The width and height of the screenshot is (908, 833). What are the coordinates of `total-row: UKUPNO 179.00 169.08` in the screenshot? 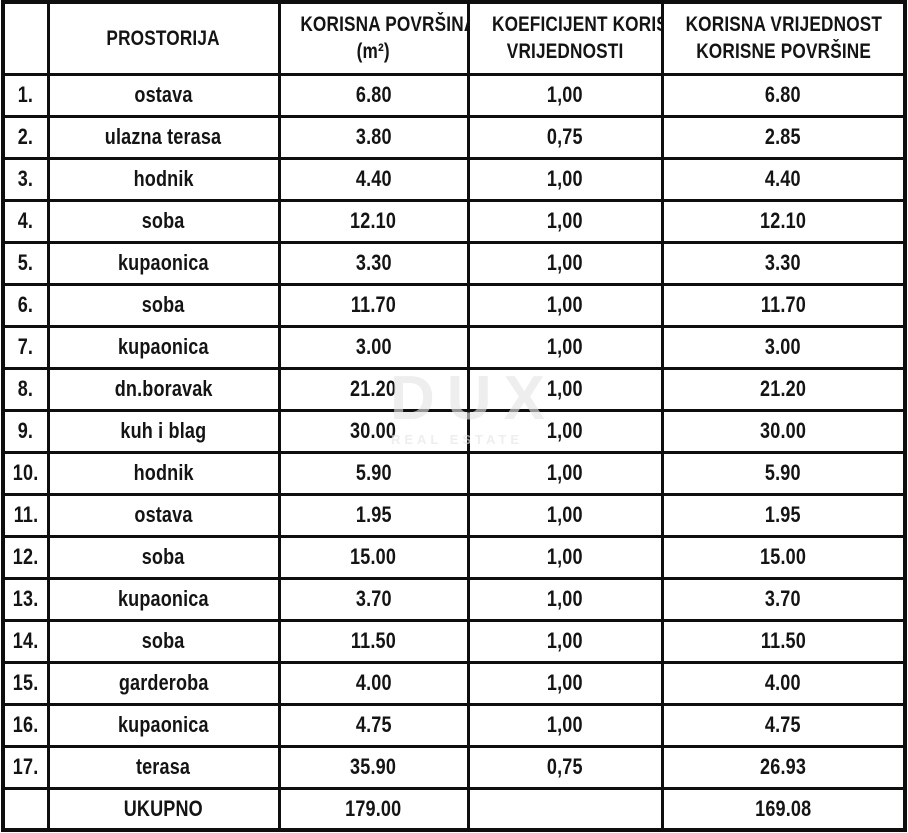 It's located at (454, 809).